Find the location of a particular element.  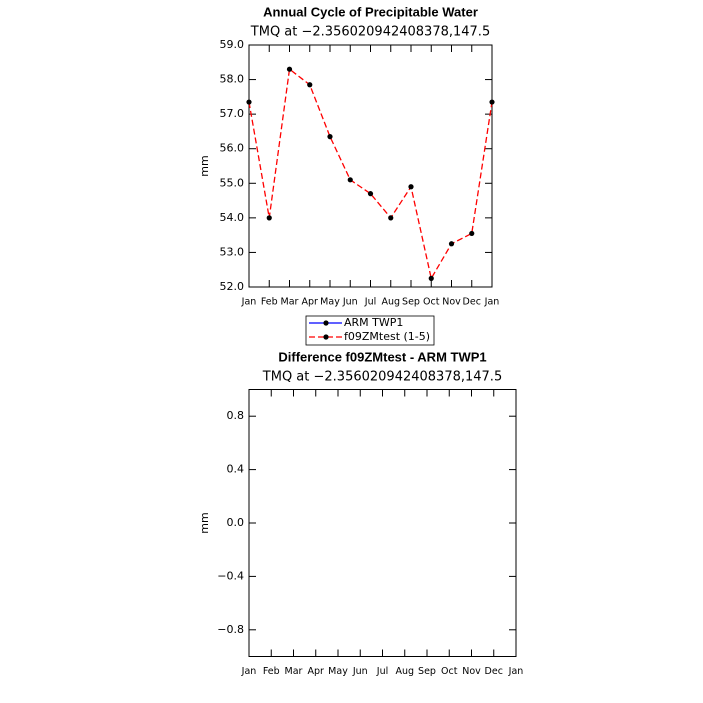

y-tick-label: 53.0 is located at coordinates (232, 251).